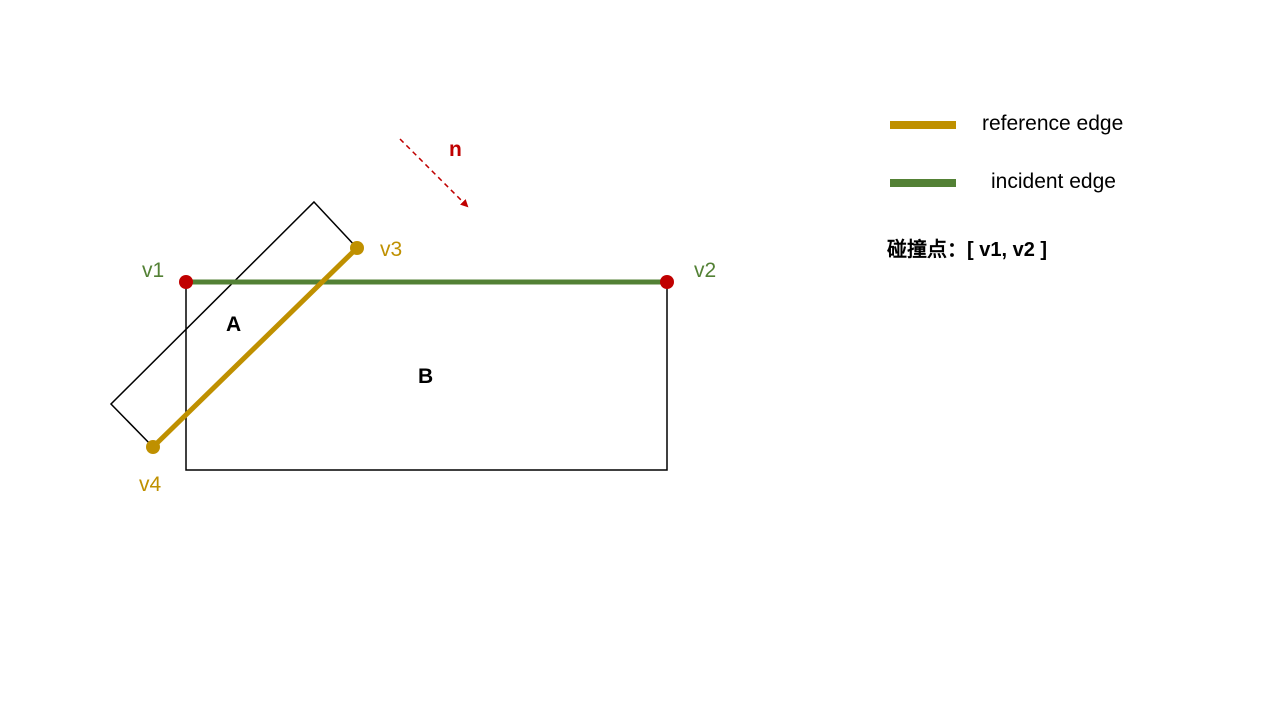  I want to click on normal-label: n, so click(455, 149).